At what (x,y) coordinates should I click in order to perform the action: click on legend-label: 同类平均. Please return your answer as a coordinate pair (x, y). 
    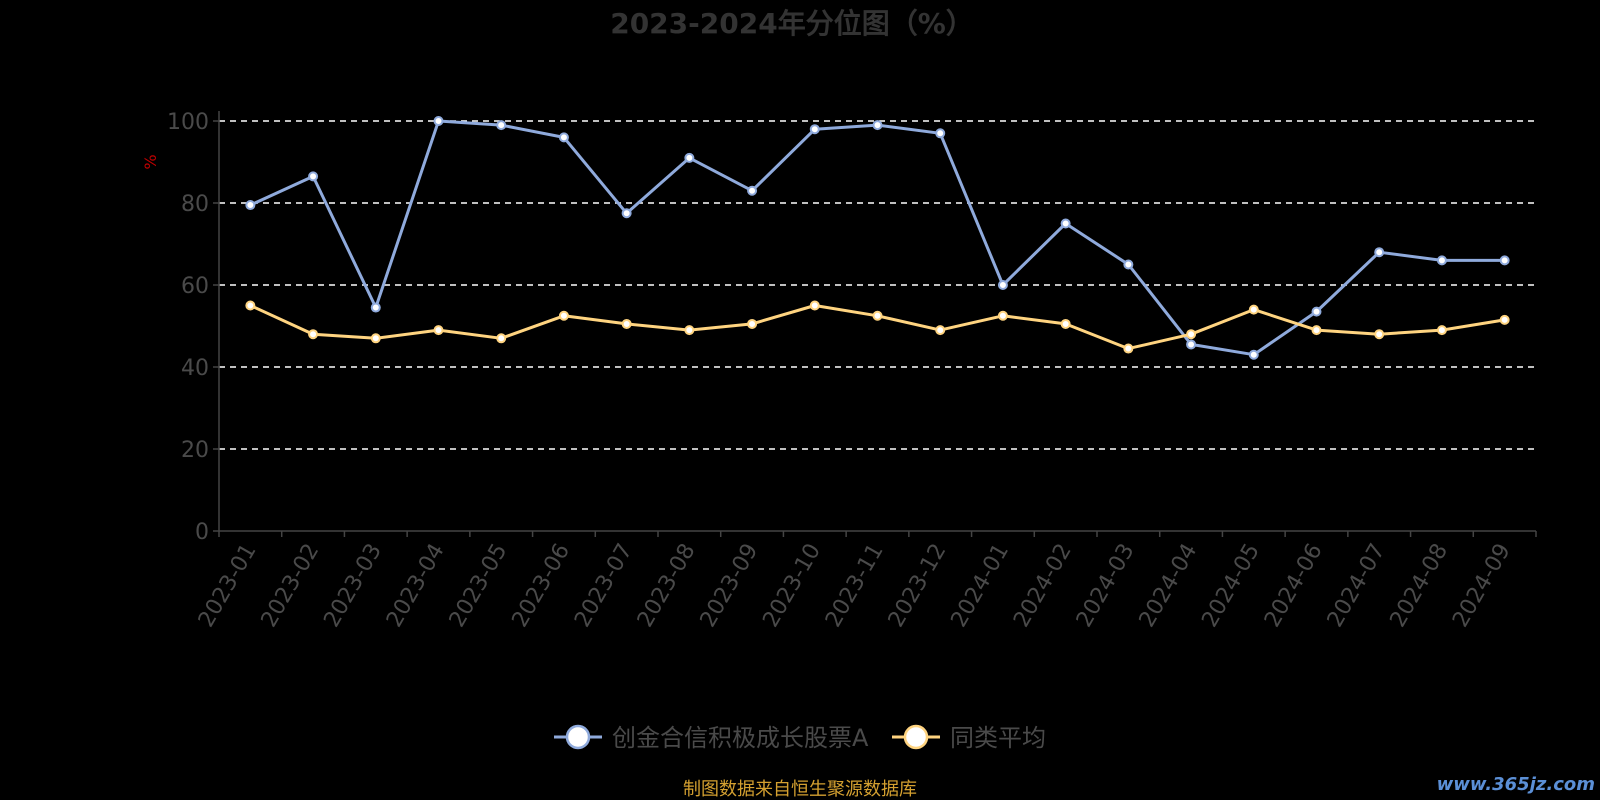
    Looking at the image, I should click on (998, 738).